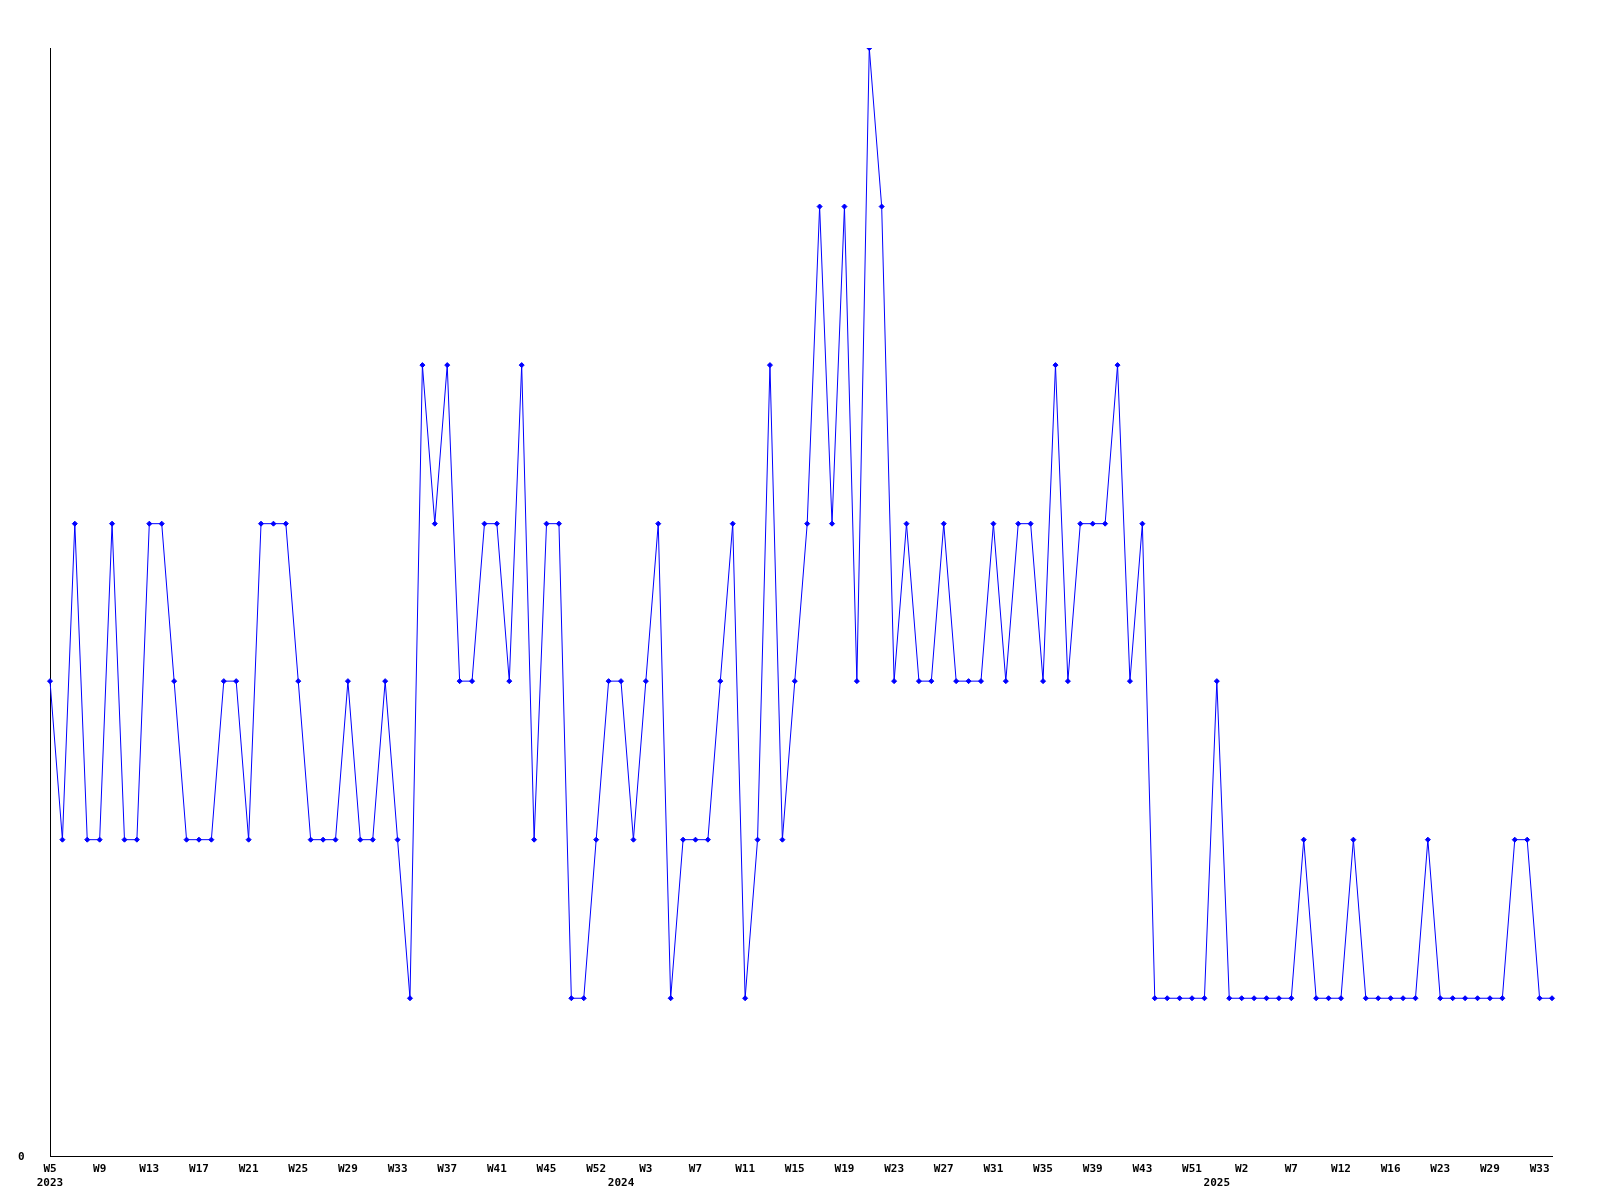  I want to click on x-tick-label: W45, so click(546, 1169).